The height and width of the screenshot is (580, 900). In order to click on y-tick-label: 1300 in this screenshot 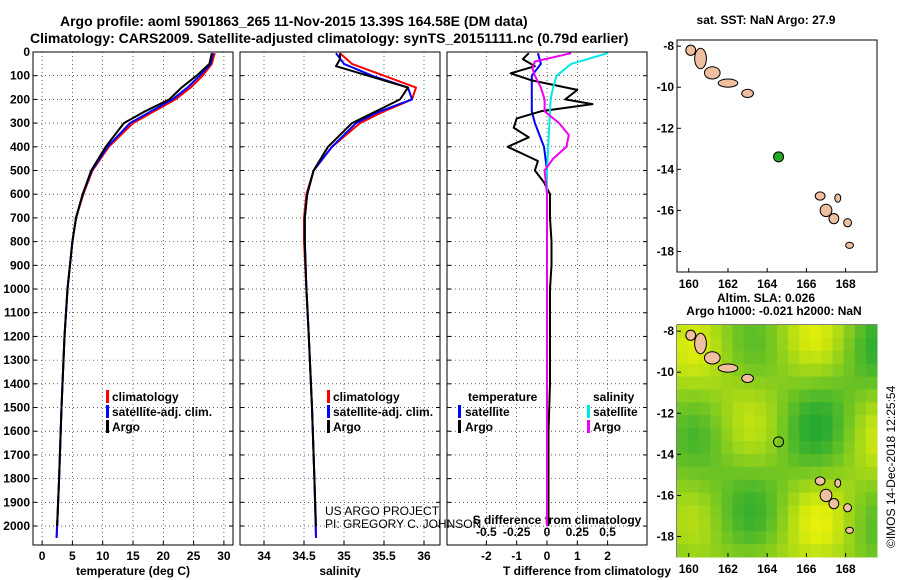, I will do `click(16, 360)`.